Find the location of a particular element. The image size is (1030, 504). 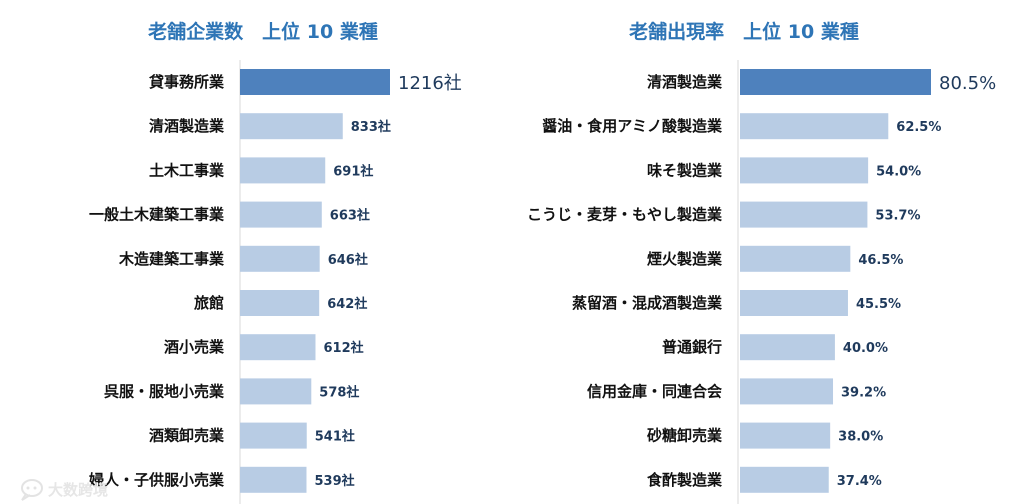

value-label: 54.0% is located at coordinates (898, 171).